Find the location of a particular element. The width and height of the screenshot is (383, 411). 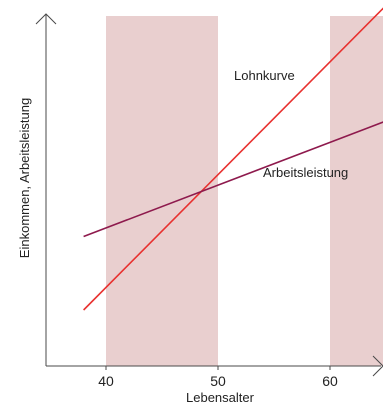

x-tick-labels: 40 50 60 is located at coordinates (218, 377).